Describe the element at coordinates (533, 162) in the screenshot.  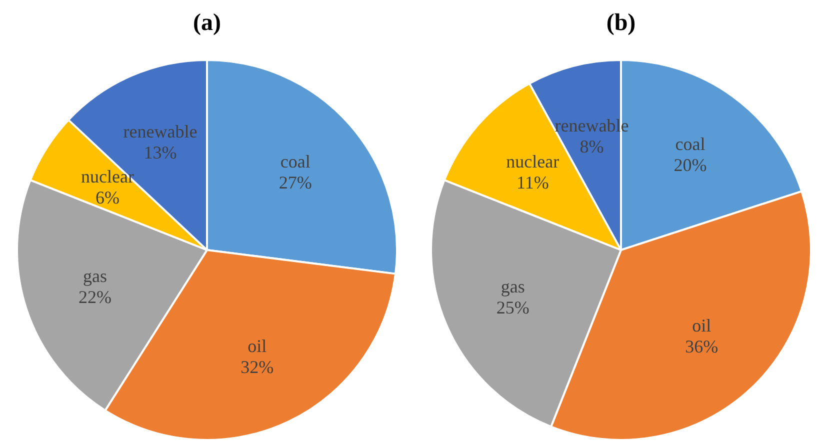
I see `slice-label: nuclear` at that location.